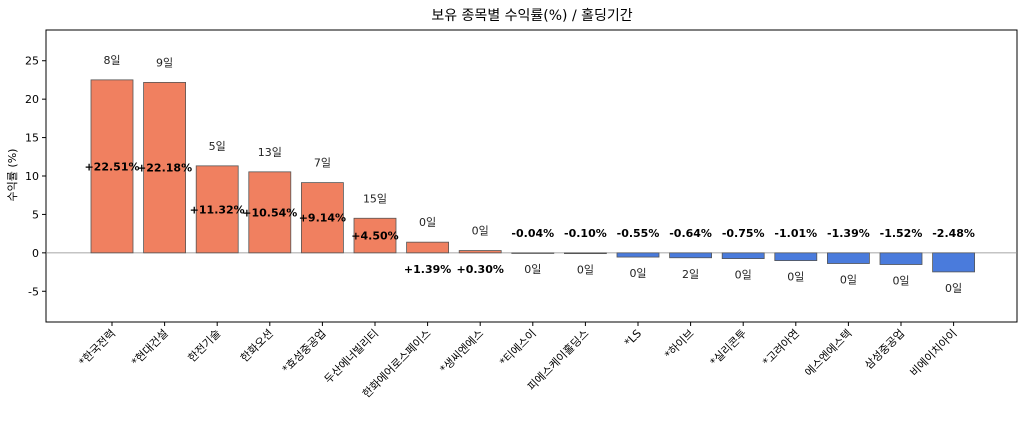 The height and width of the screenshot is (422, 1024). I want to click on value-label: +10.54%, so click(269, 212).